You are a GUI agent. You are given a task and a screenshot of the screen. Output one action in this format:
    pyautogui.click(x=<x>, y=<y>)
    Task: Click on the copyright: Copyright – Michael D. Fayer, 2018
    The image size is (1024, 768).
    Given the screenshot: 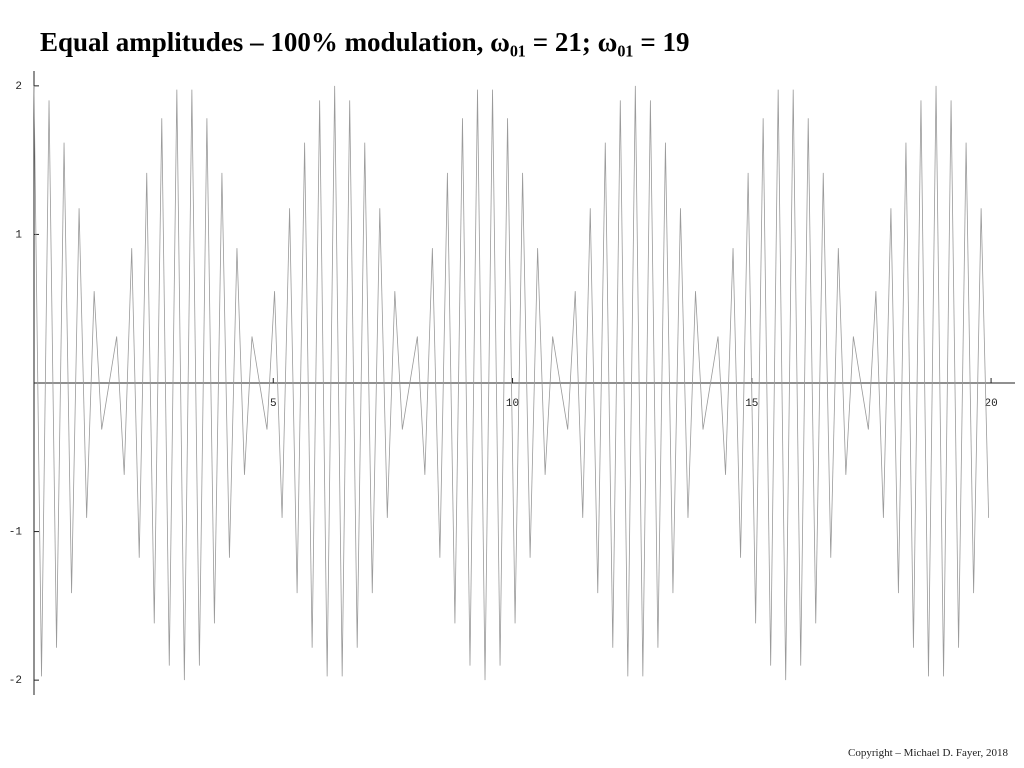 What is the action you would take?
    pyautogui.click(x=928, y=753)
    